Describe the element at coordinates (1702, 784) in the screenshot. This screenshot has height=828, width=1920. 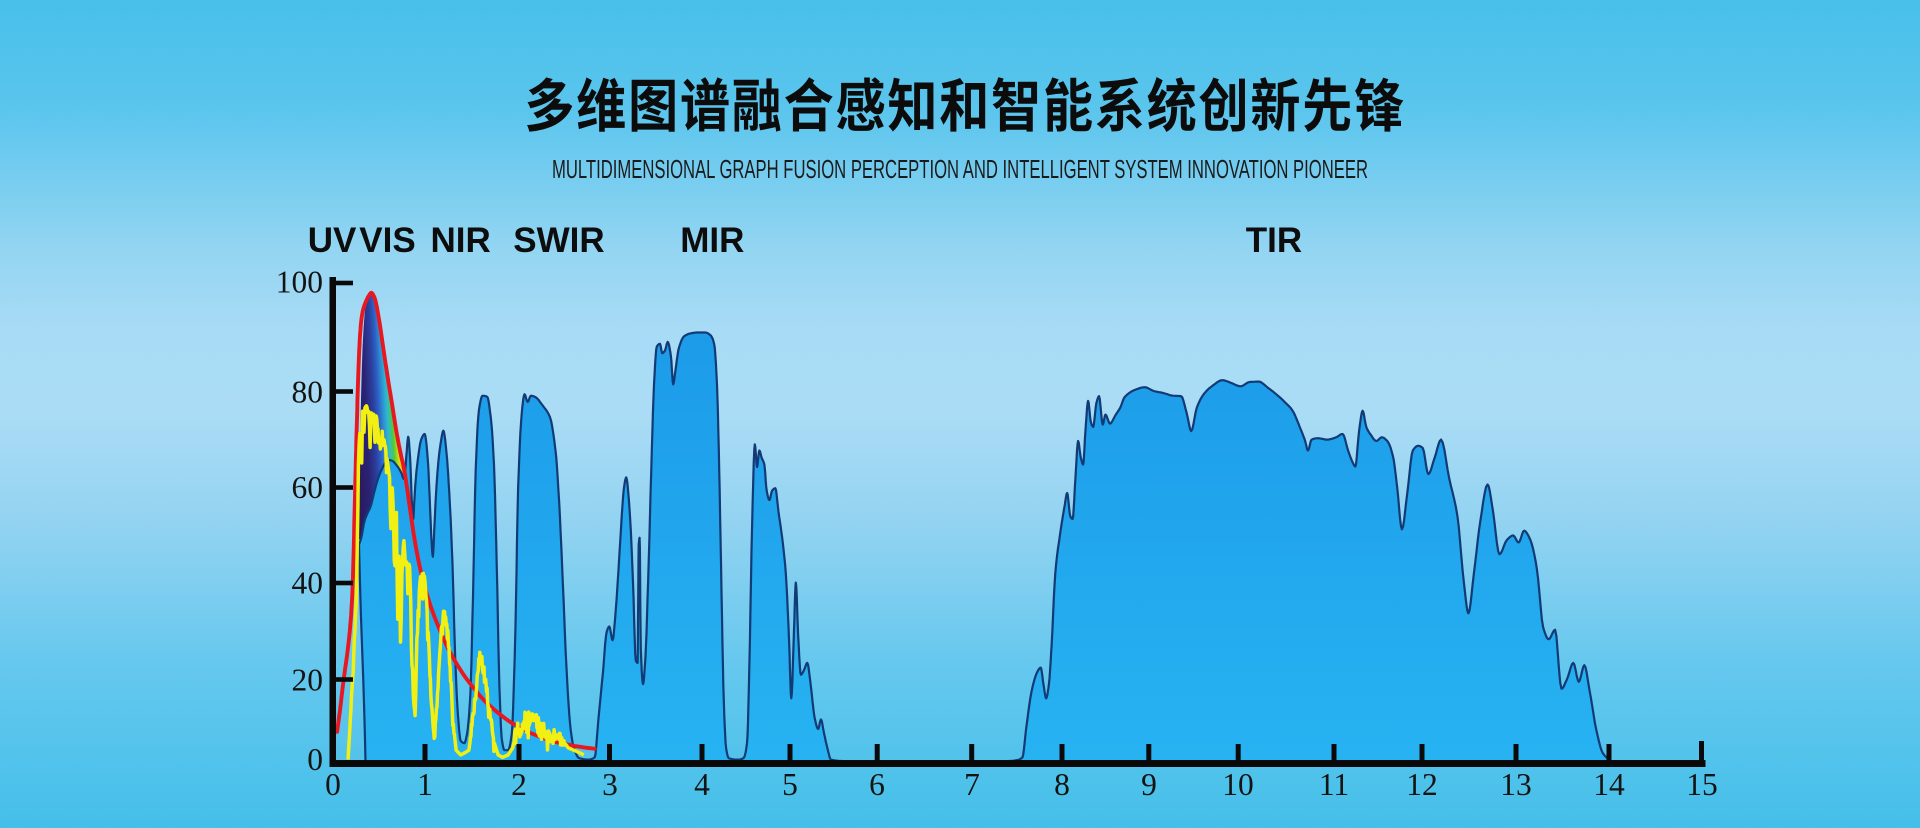
I see `svg-text: 15` at that location.